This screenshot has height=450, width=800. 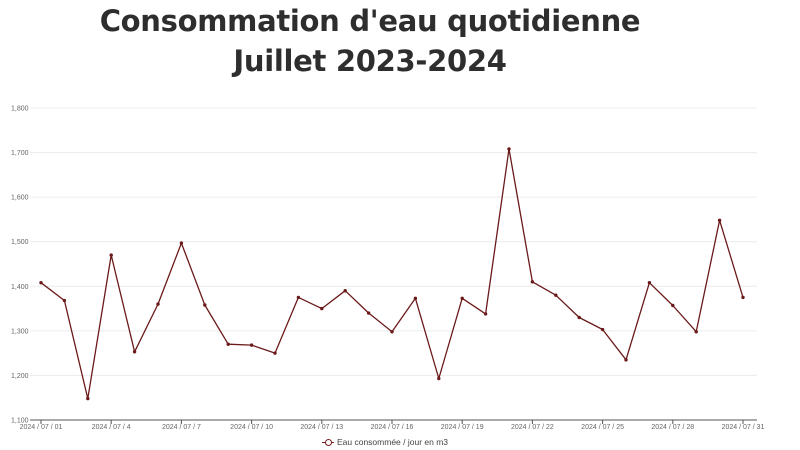 I want to click on x-tick-label: 2024 / 07 / 10, so click(x=251, y=427).